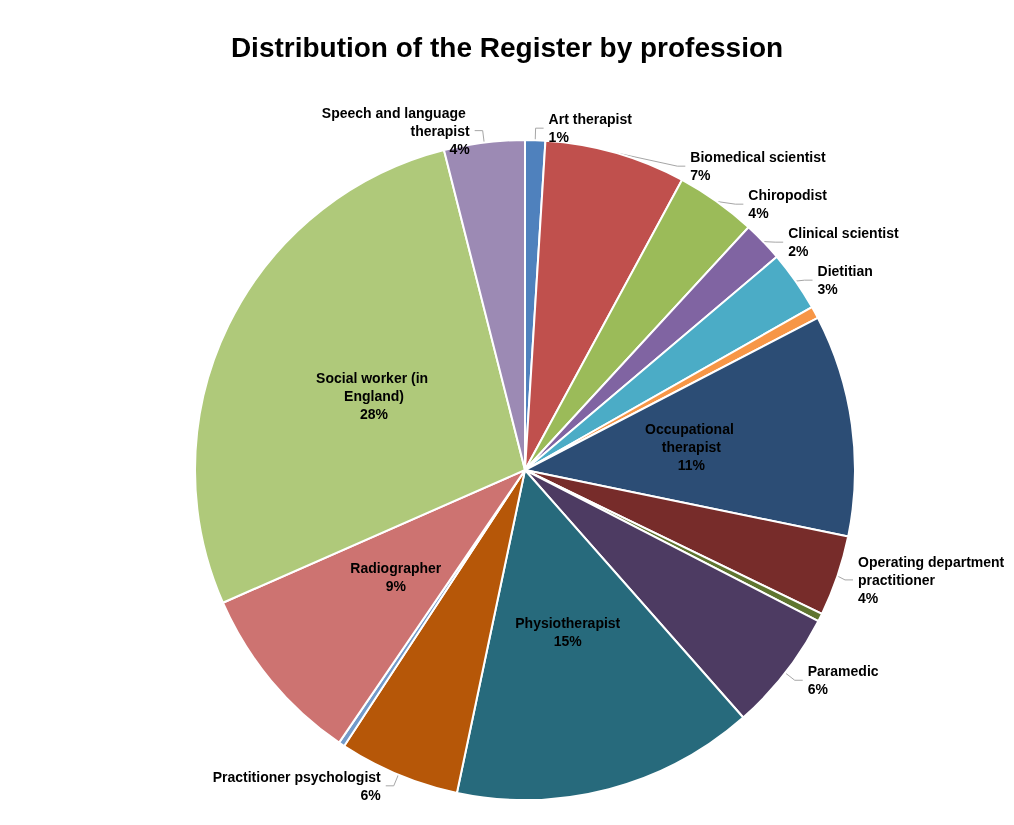 The image size is (1014, 825). What do you see at coordinates (396, 586) in the screenshot?
I see `data-label: 9%` at bounding box center [396, 586].